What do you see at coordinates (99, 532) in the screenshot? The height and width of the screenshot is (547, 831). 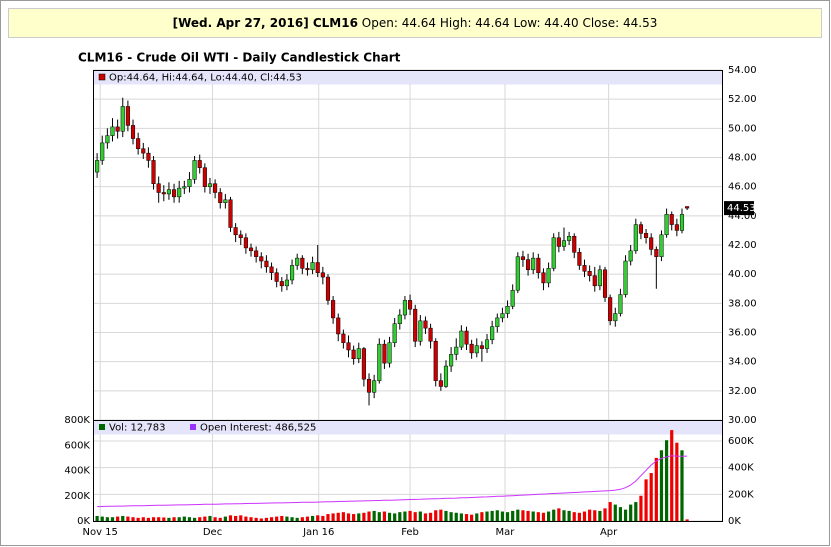 I see `x-tick-label: Nov 15` at bounding box center [99, 532].